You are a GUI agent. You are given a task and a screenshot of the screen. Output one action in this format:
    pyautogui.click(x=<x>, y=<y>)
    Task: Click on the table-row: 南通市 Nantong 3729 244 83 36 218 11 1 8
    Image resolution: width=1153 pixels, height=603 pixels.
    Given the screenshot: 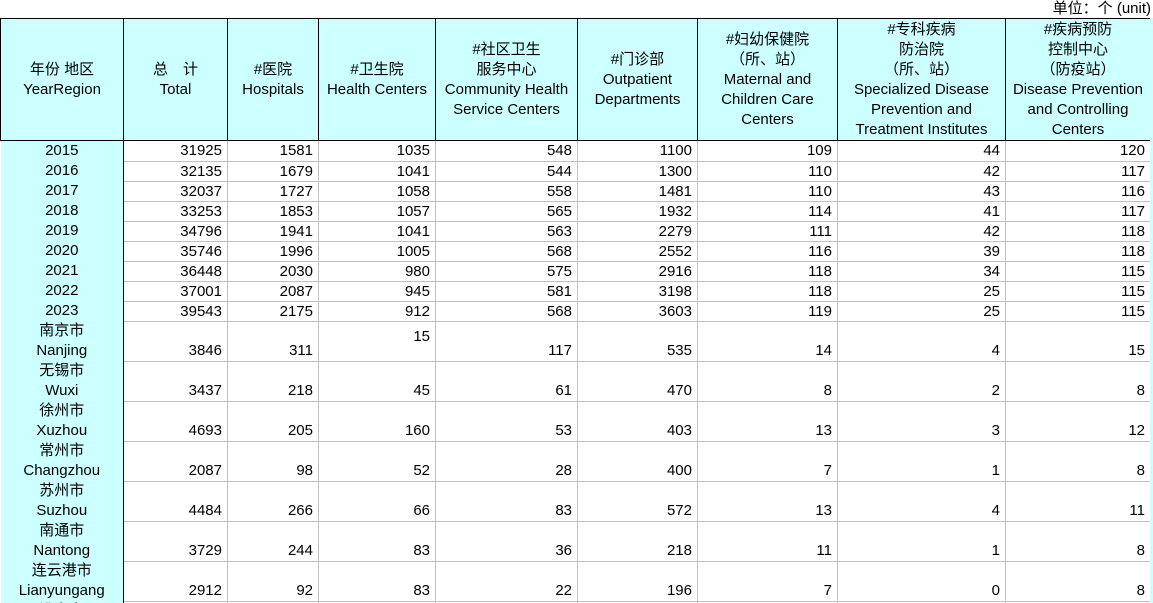 What is the action you would take?
    pyautogui.click(x=575, y=541)
    